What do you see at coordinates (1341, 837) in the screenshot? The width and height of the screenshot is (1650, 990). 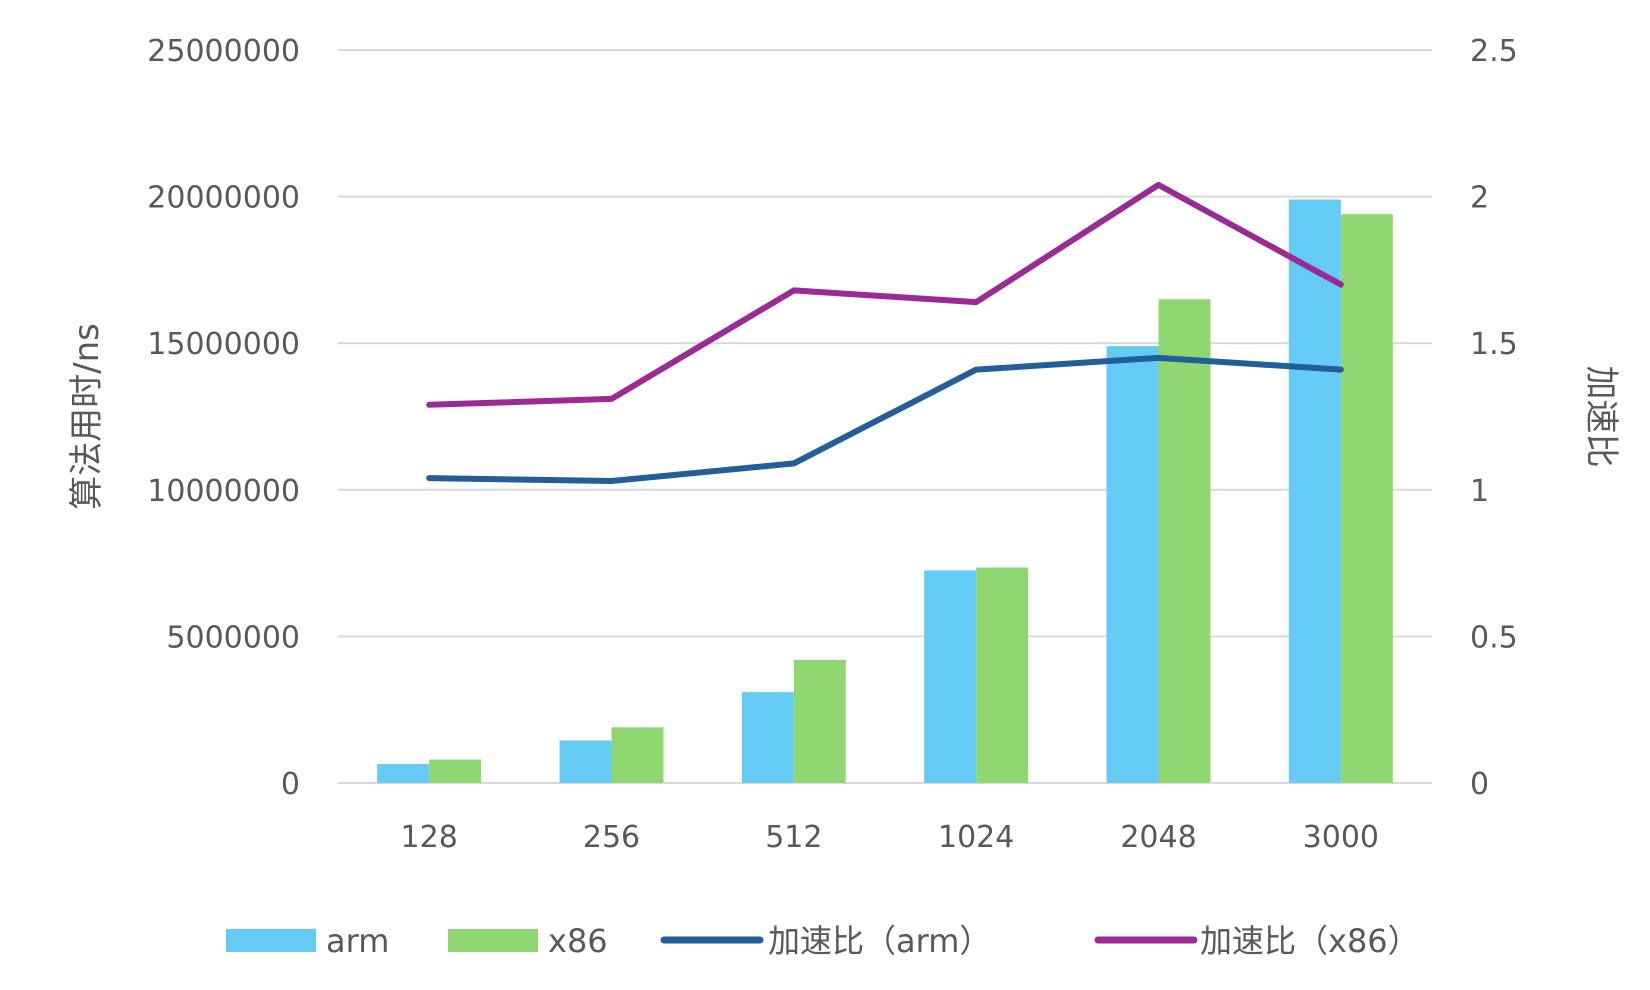 I see `x-tick-label: 3000` at bounding box center [1341, 837].